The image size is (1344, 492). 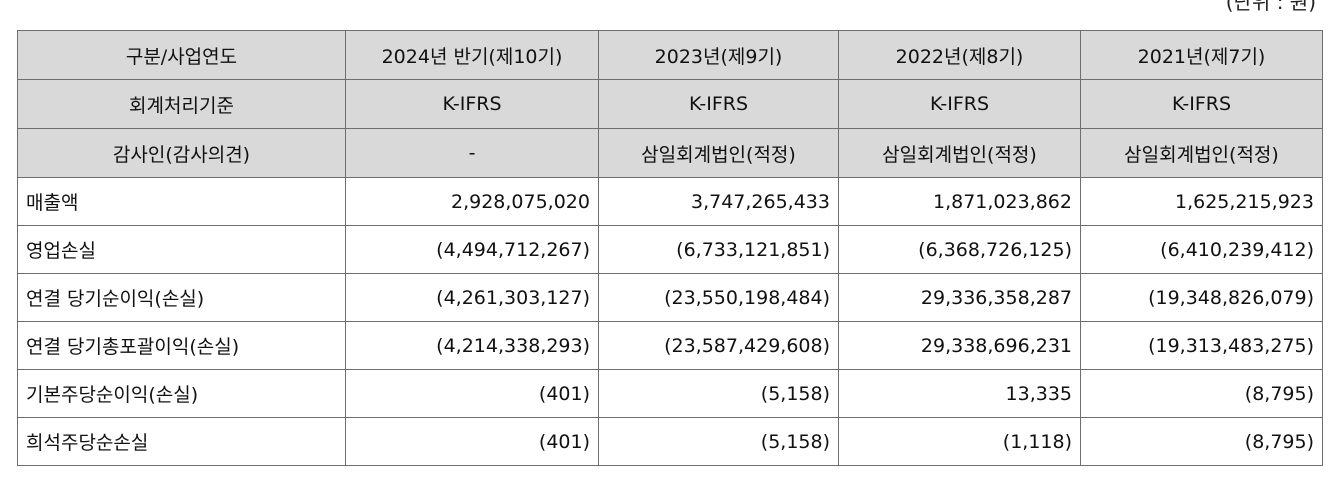 I want to click on header-cell-2022: 2022년(제8기), so click(x=959, y=55).